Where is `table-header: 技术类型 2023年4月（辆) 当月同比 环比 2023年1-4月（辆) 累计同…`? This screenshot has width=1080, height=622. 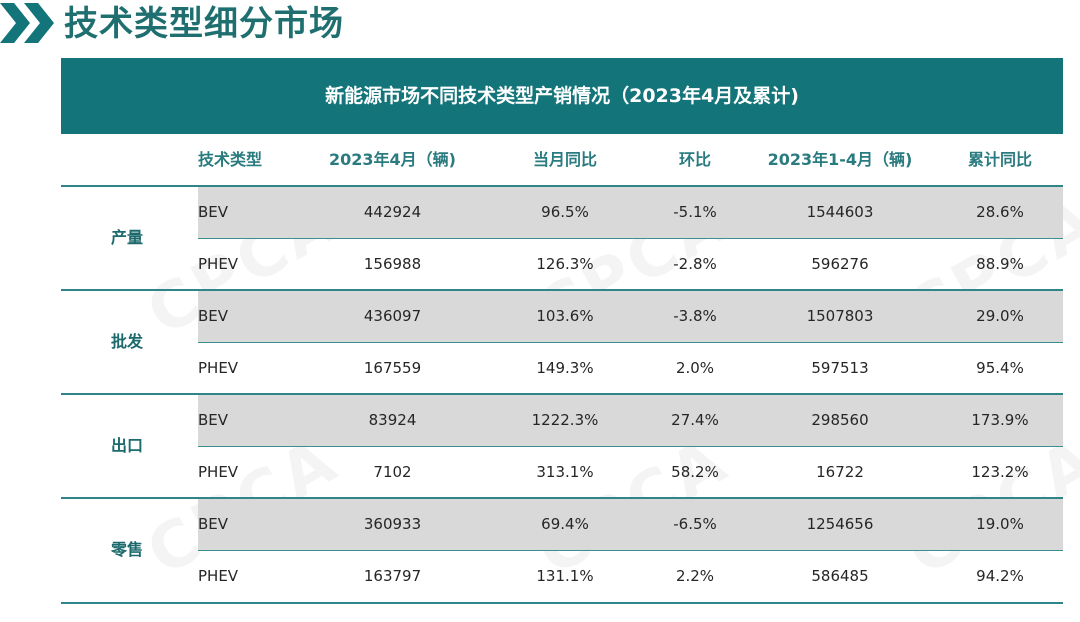
table-header: 技术类型 2023年4月（辆) 当月同比 环比 2023年1-4月（辆) 累计同… is located at coordinates (540, 160).